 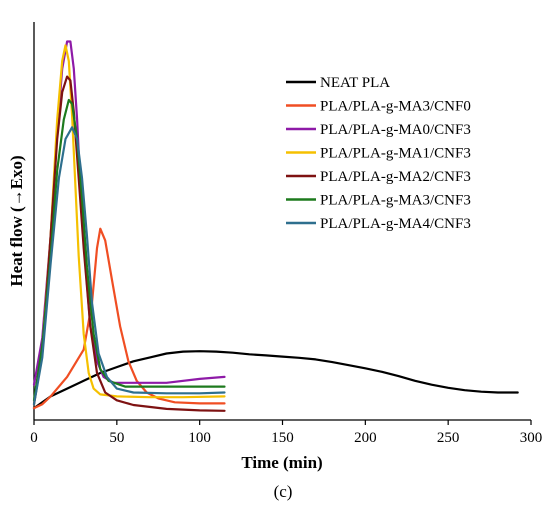 I want to click on legend-label: PLA/PLA-g-MA1/CNF3, so click(x=395, y=154).